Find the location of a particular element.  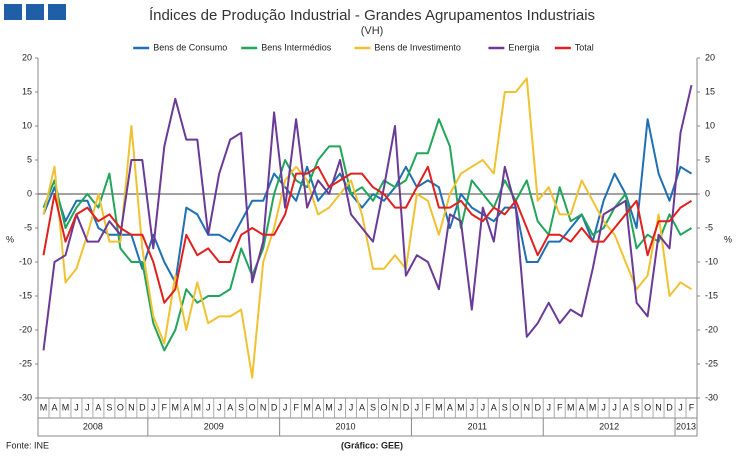

y2-tick-label: -30 is located at coordinates (711, 397).